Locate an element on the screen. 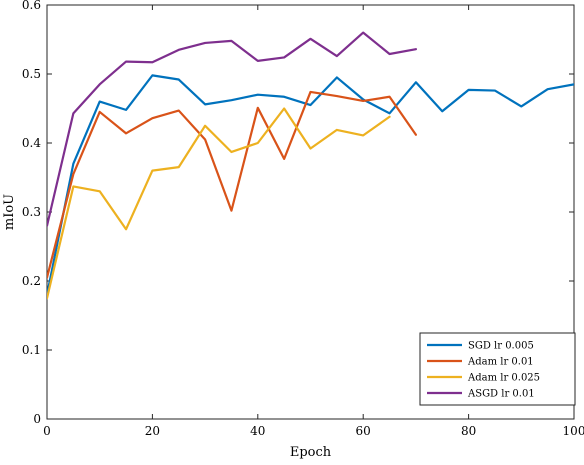 This screenshot has height=465, width=584. legend-label-2: Adam lr 0.025 is located at coordinates (503, 378).